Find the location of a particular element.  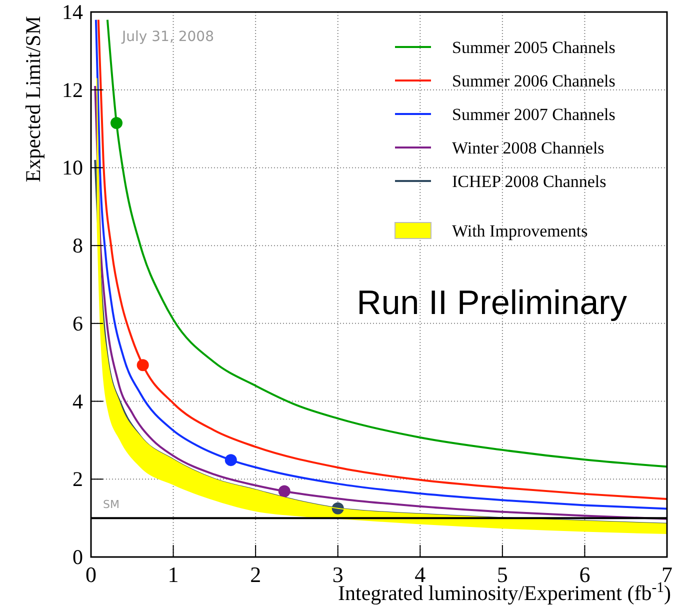

x-tick-label: 1 is located at coordinates (173, 574).